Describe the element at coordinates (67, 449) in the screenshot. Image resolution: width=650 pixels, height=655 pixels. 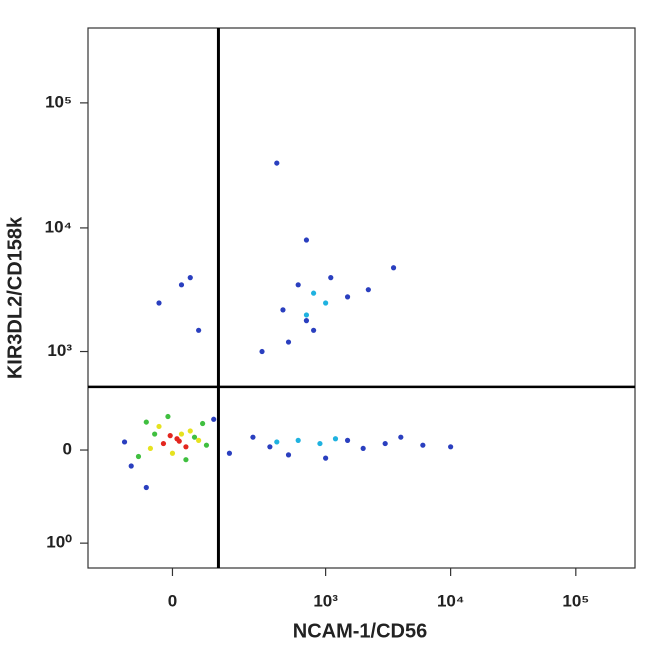
I see `y-tick-label: 0` at that location.